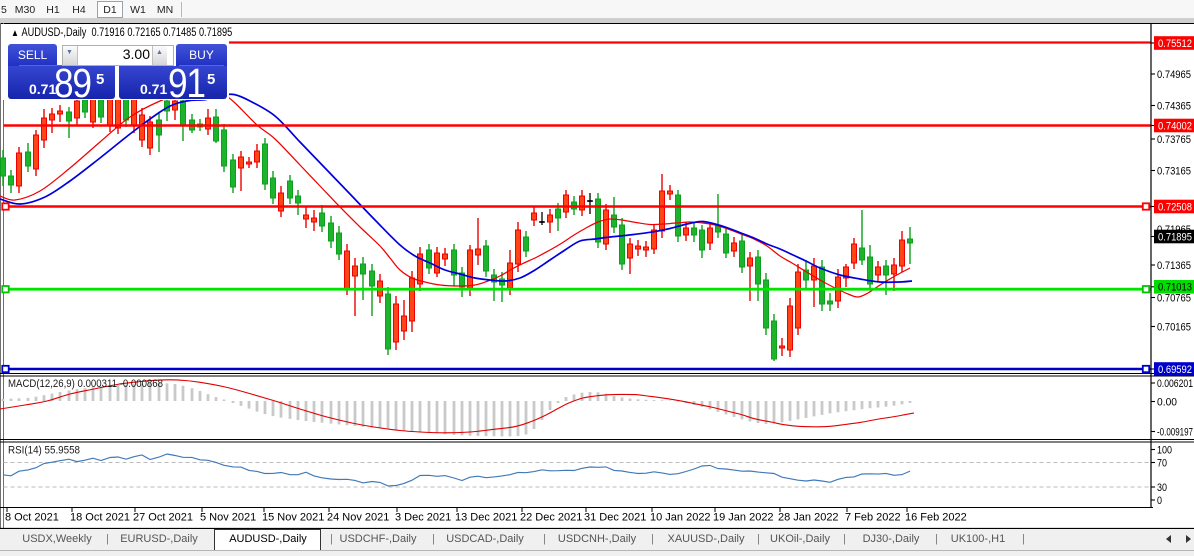 The image size is (1194, 556). What do you see at coordinates (1174, 106) in the screenshot?
I see `svg-text: 0.74365` at bounding box center [1174, 106].